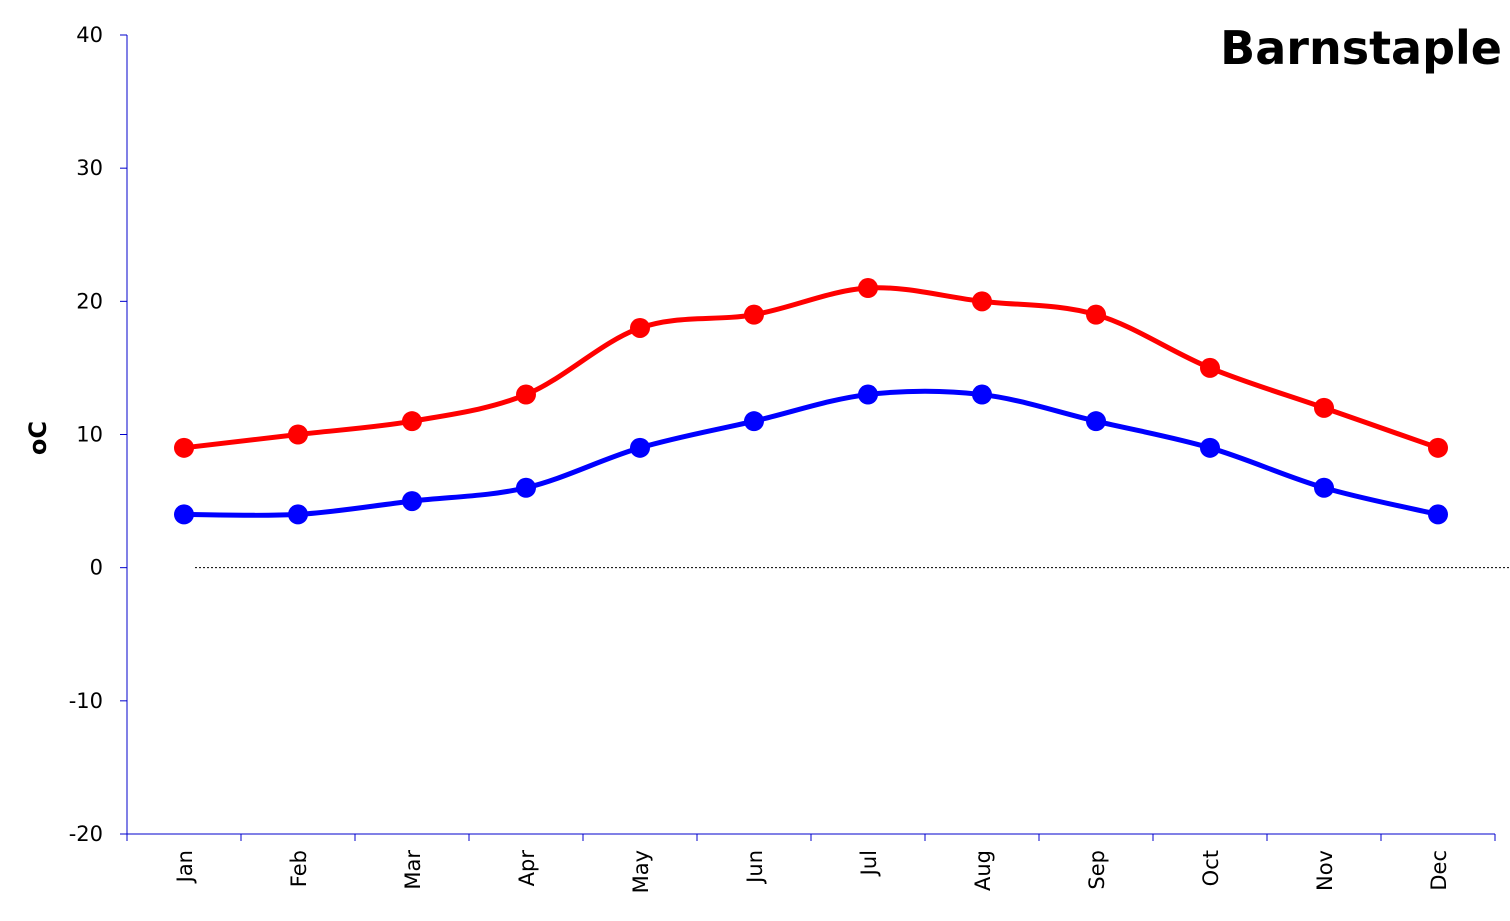 Image resolution: width=1510 pixels, height=921 pixels. What do you see at coordinates (754, 421) in the screenshot?
I see `series-1-point-jun` at bounding box center [754, 421].